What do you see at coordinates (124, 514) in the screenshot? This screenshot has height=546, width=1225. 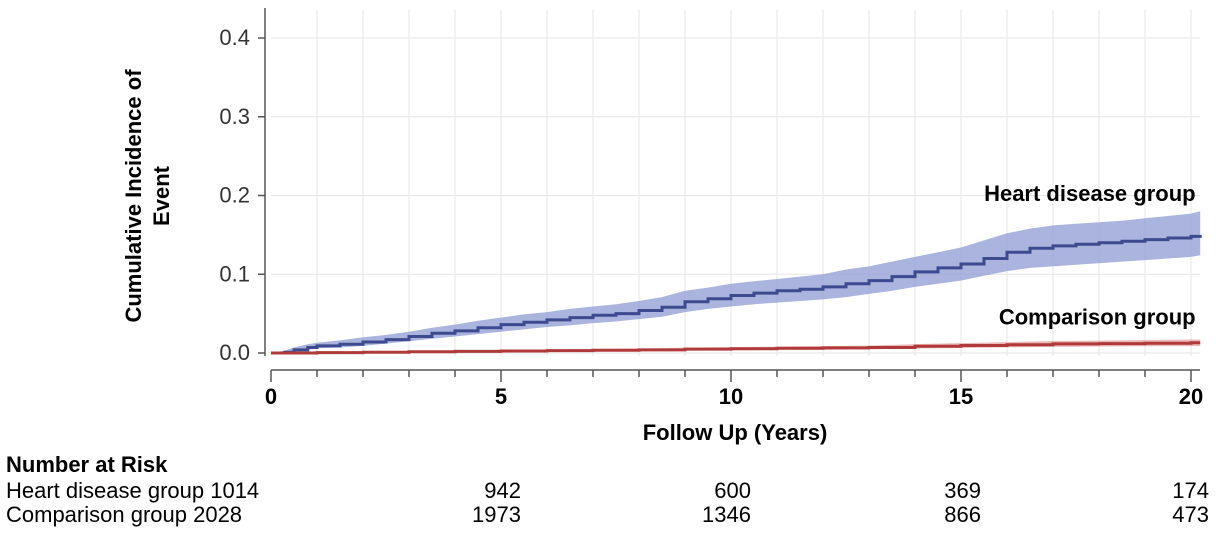 I see `risk-row-label: Comparison group 2028` at bounding box center [124, 514].